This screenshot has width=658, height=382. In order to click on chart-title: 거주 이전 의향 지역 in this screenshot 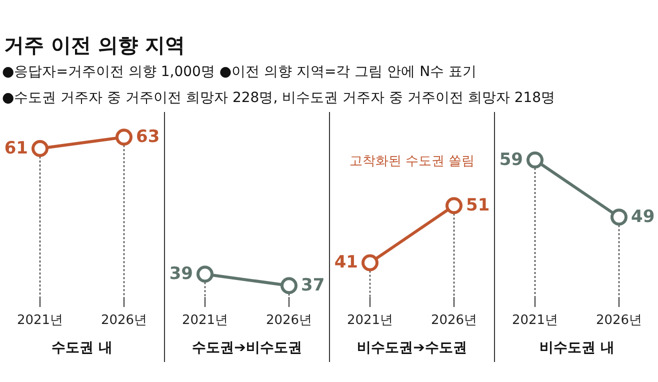, I will do `click(94, 45)`.